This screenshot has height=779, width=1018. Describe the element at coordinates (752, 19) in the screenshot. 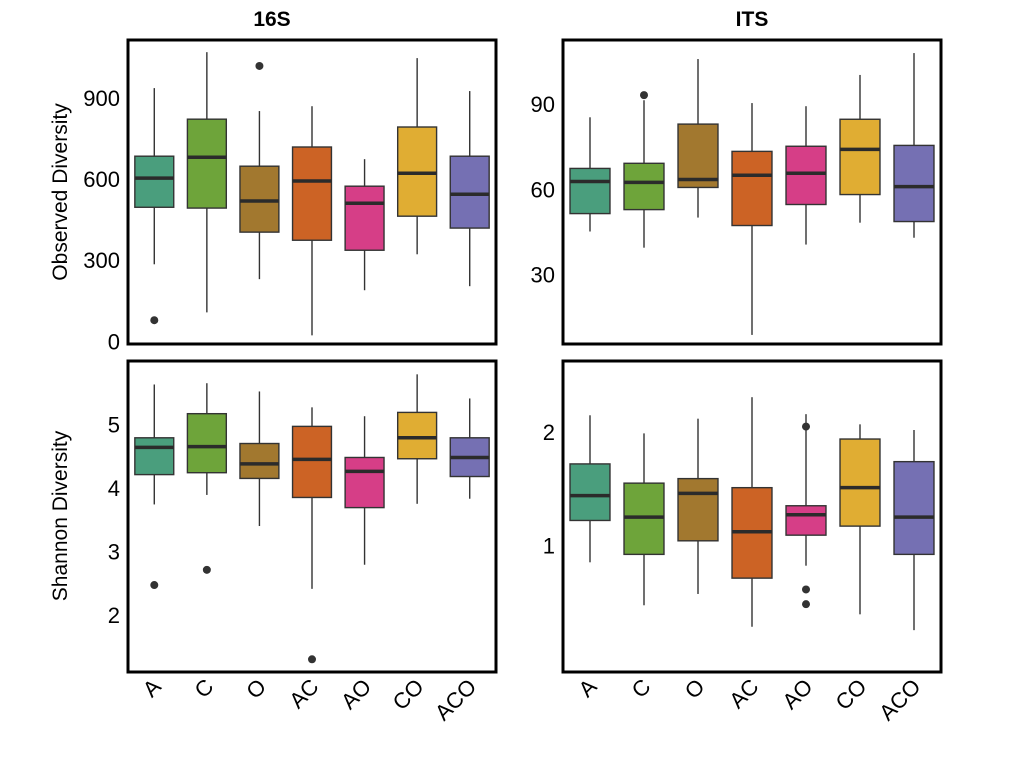

I see `column-title-its: ITS` at that location.